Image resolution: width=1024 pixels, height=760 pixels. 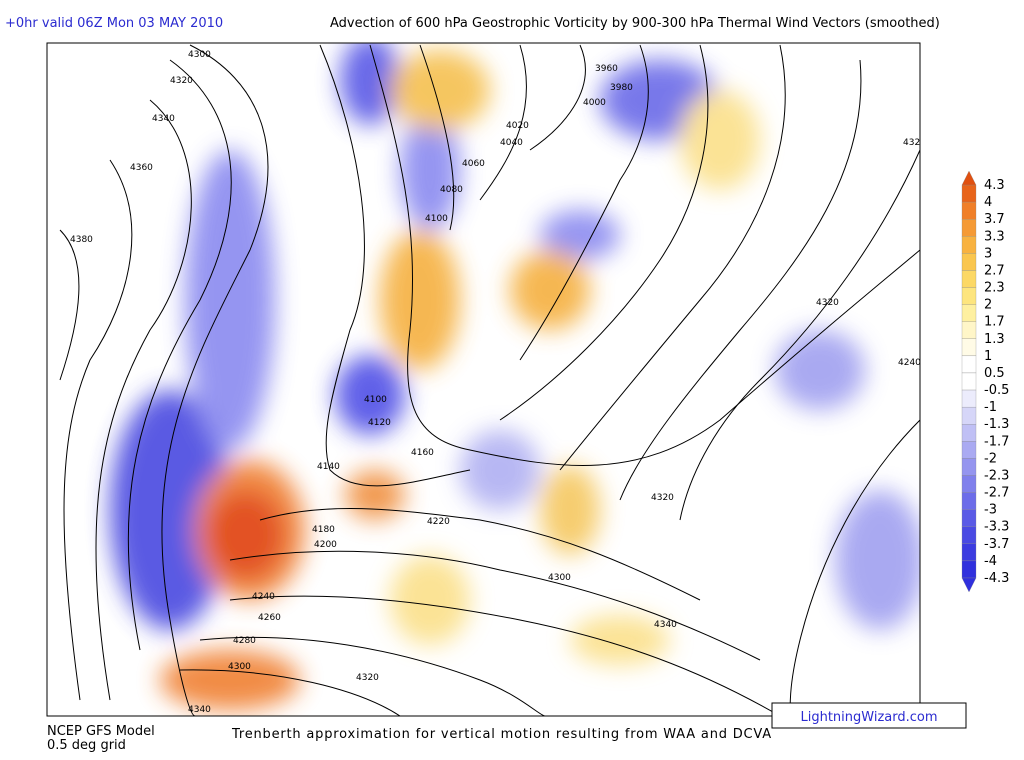 I want to click on contour-label: 4200, so click(x=325, y=545).